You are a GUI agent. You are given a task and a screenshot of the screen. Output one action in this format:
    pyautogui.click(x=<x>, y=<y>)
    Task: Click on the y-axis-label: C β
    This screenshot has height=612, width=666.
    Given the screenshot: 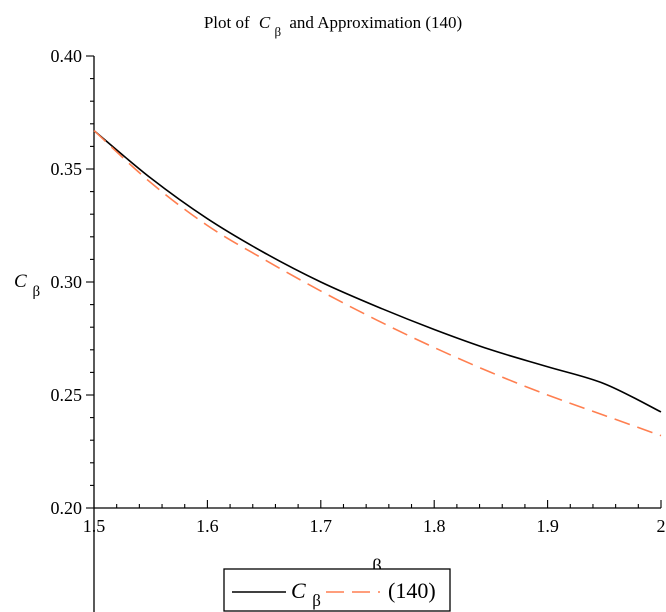 What is the action you would take?
    pyautogui.click(x=27, y=285)
    